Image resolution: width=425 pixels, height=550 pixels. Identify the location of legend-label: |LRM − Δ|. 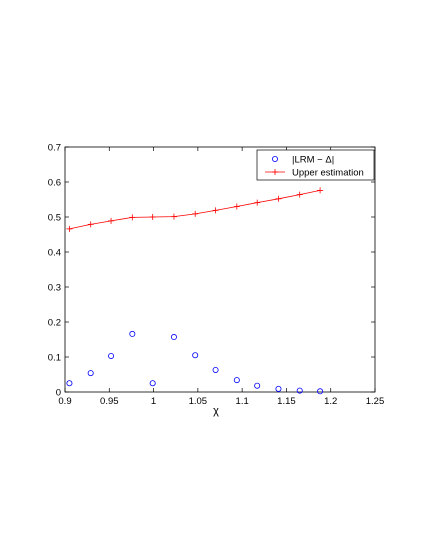
(313, 160).